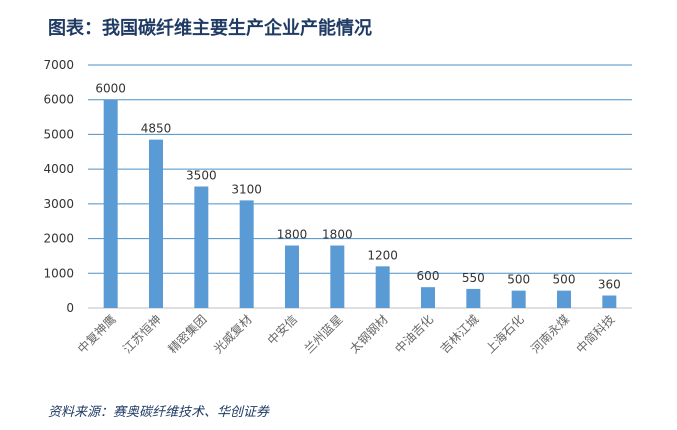 The width and height of the screenshot is (677, 430). I want to click on y-tick-label: 1000, so click(58, 273).